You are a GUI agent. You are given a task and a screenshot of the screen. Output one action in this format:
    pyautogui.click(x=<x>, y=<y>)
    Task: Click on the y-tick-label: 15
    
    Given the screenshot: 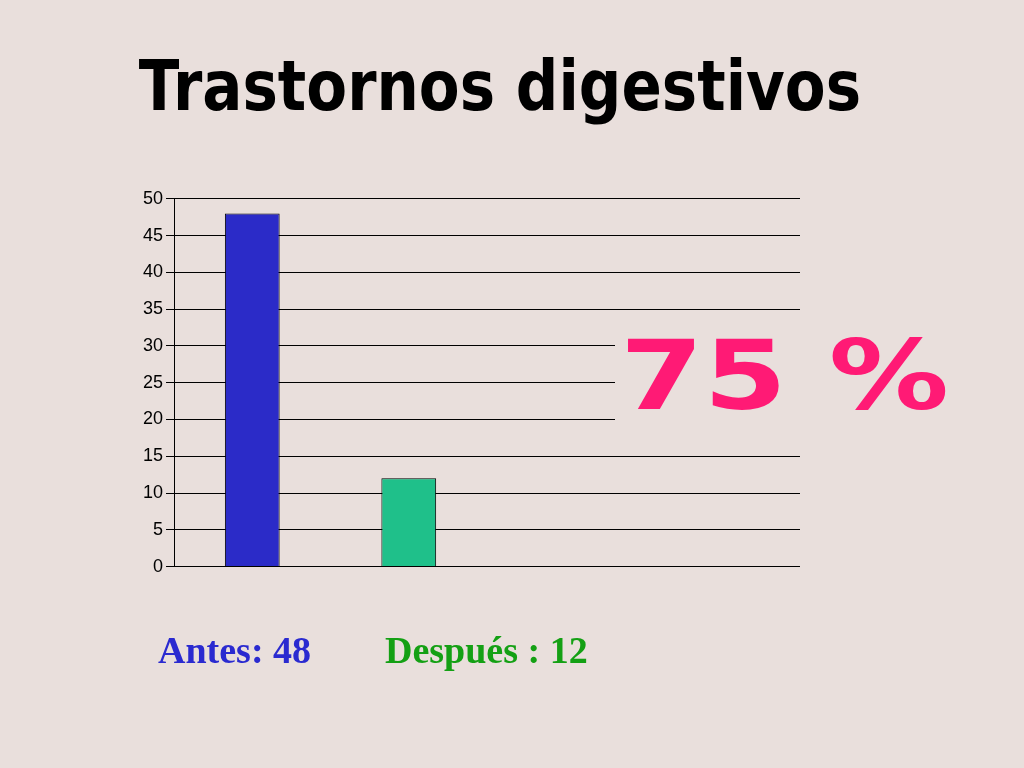 What is the action you would take?
    pyautogui.click(x=153, y=455)
    